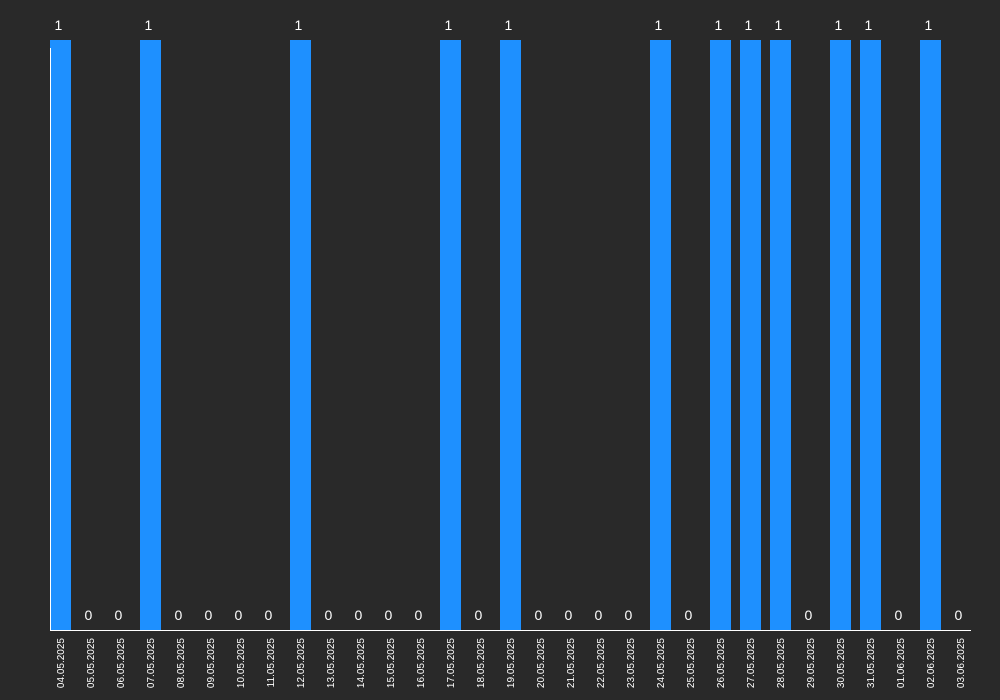 This screenshot has height=700, width=1000. What do you see at coordinates (959, 615) in the screenshot?
I see `value-label-03.06.2025: 0` at bounding box center [959, 615].